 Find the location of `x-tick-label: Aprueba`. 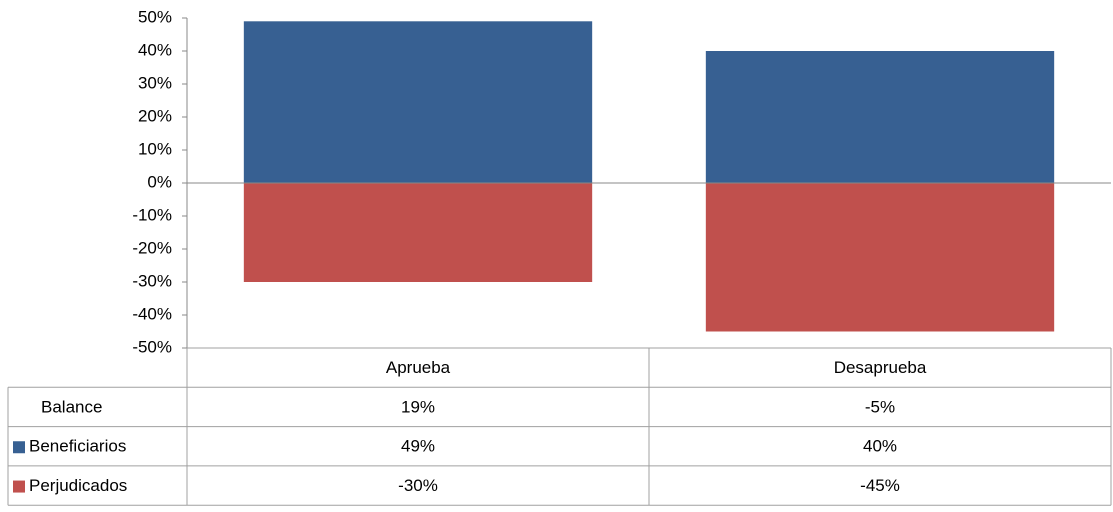

x-tick-label: Aprueba is located at coordinates (418, 367).